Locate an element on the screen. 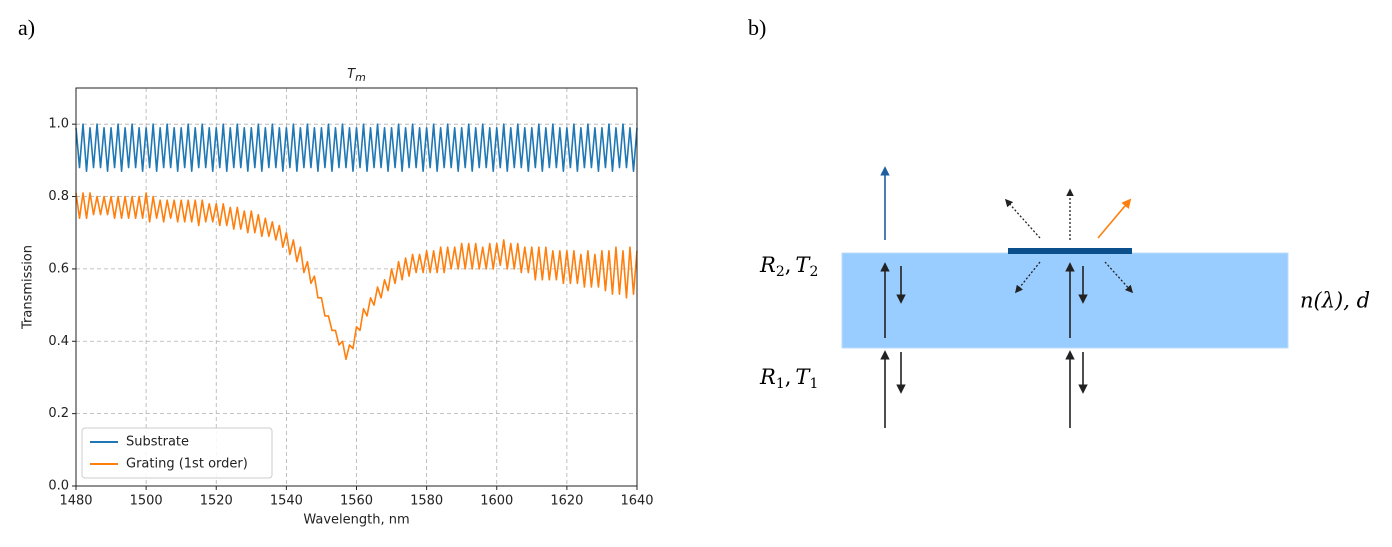 The image size is (1392, 547). x-tick-label: 1480 is located at coordinates (75, 501).